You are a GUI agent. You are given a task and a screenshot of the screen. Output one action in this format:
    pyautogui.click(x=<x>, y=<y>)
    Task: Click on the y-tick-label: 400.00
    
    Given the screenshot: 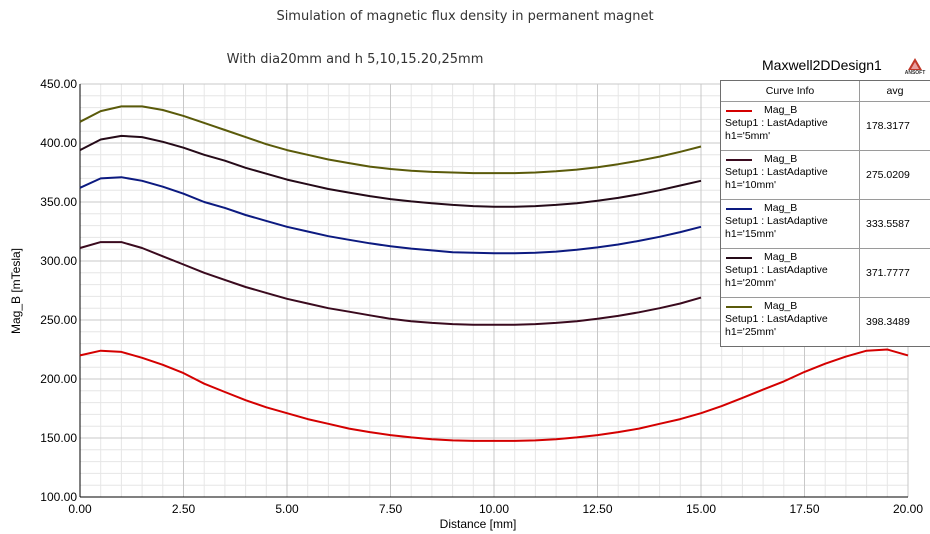 What is the action you would take?
    pyautogui.click(x=58, y=143)
    